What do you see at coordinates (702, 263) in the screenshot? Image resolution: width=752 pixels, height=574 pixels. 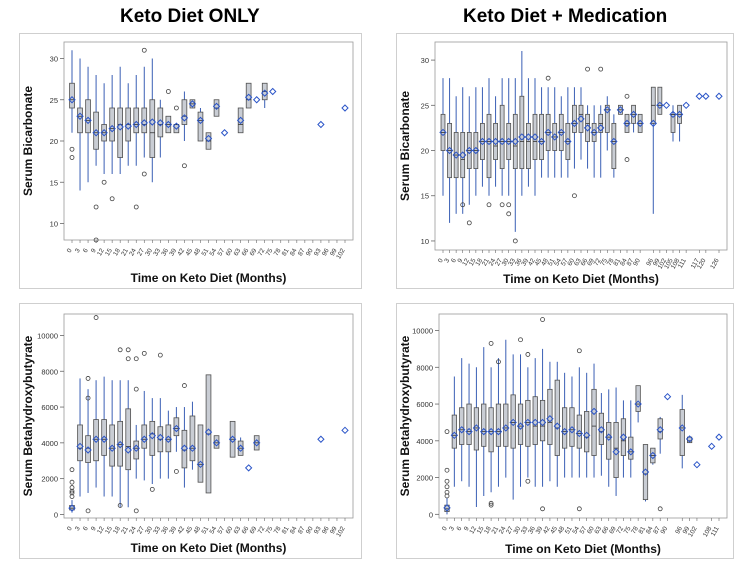 I see `x-tick-label: 120` at bounding box center [702, 263].